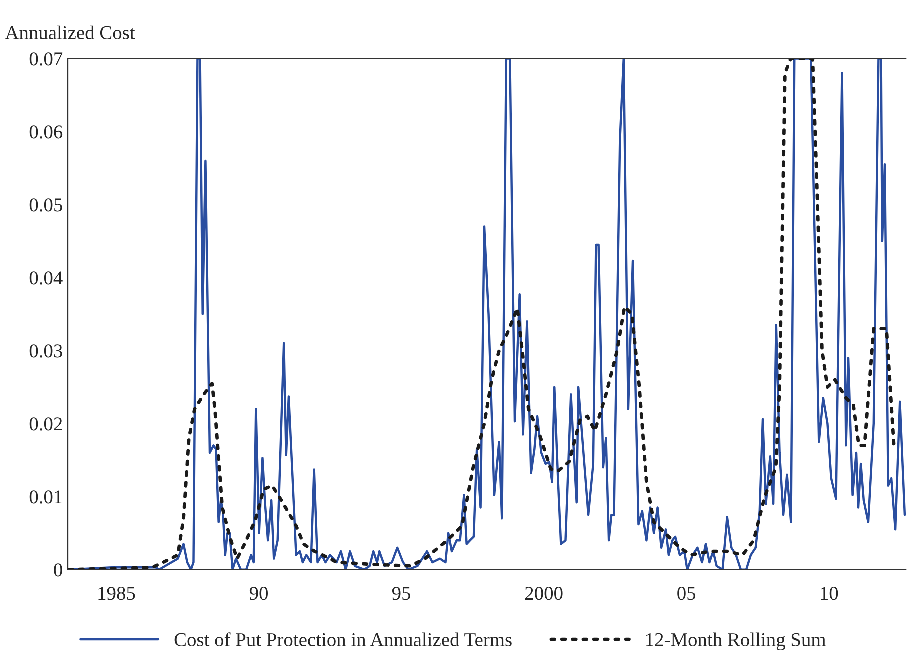 The image size is (907, 668). I want to click on y-tick-label: 0.07, so click(46, 59).